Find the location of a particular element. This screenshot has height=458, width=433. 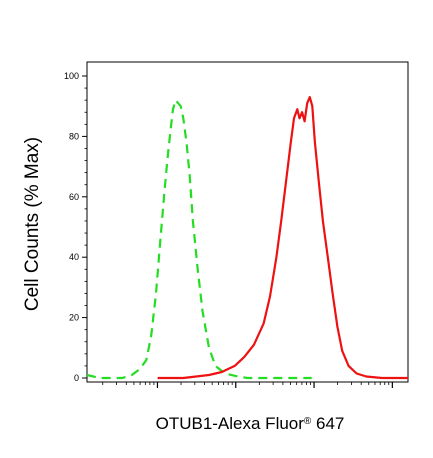

x-axis-label-text: OTUB1-Alexa Fluor is located at coordinates (230, 423).